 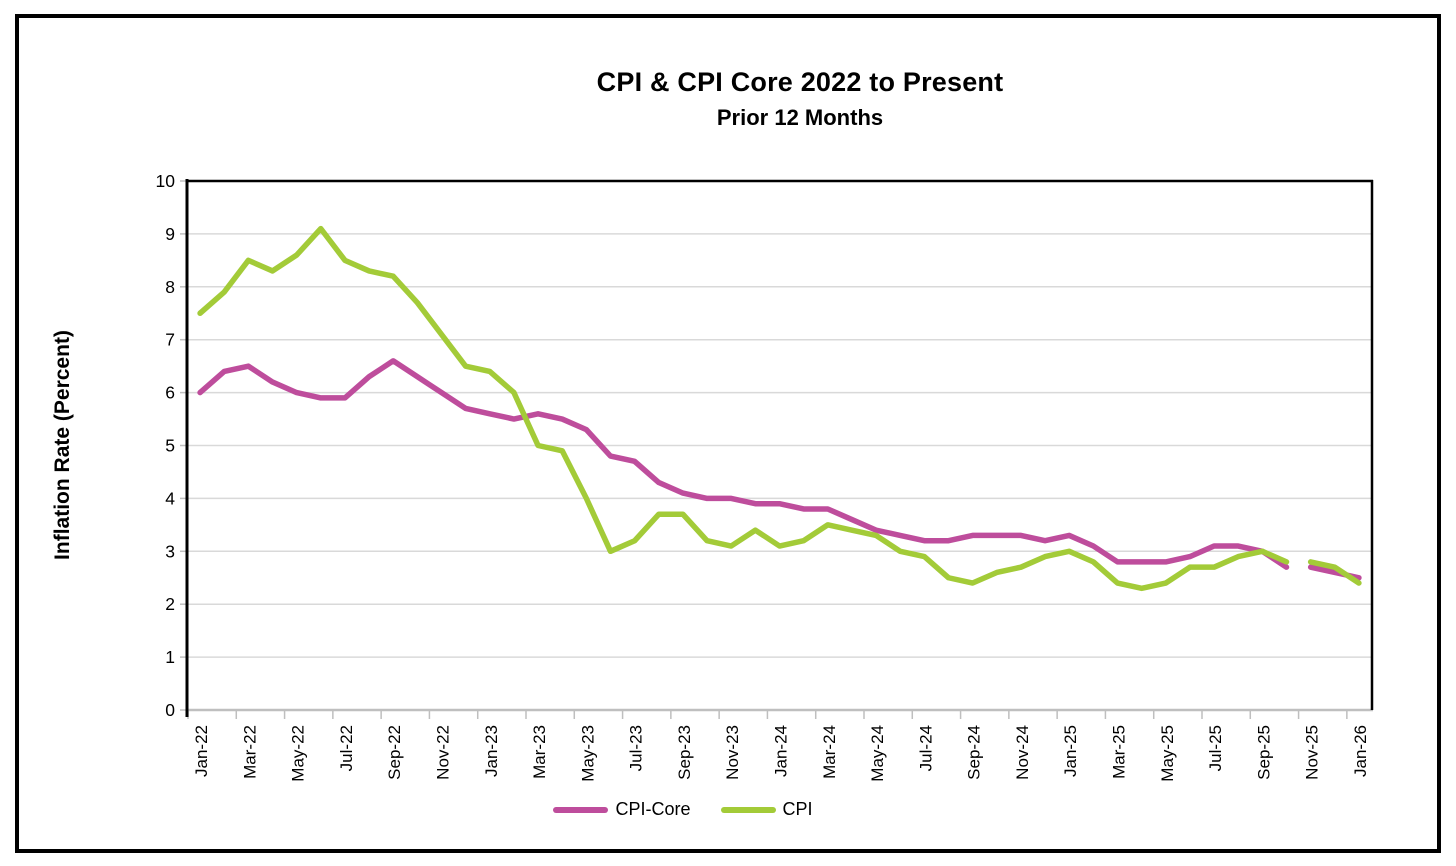 I want to click on x-tick-label: Jan-22, so click(x=201, y=751).